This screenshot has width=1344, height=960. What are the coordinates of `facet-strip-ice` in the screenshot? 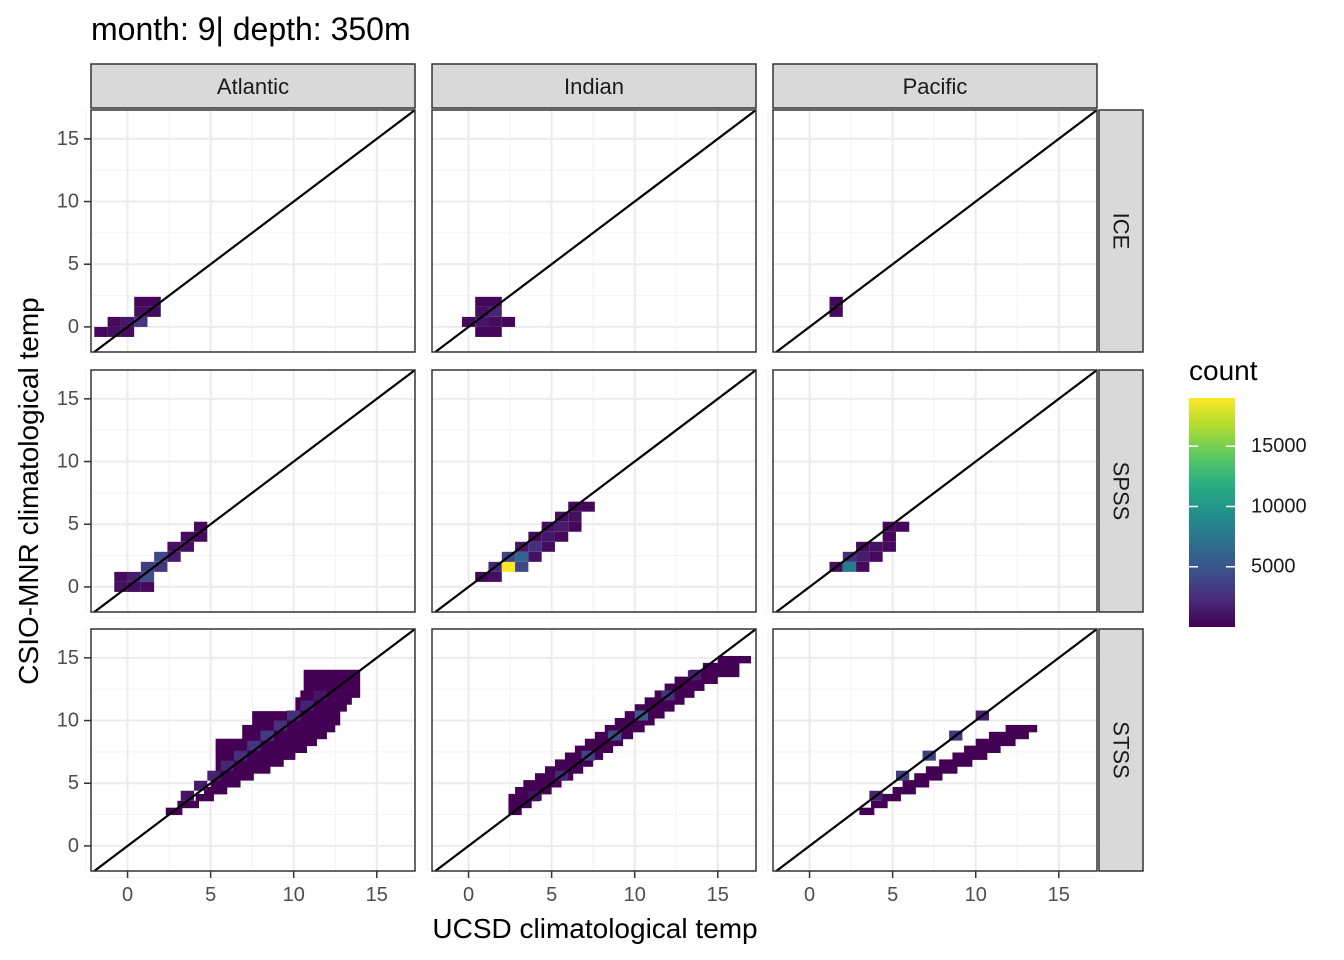 It's located at (1121, 231).